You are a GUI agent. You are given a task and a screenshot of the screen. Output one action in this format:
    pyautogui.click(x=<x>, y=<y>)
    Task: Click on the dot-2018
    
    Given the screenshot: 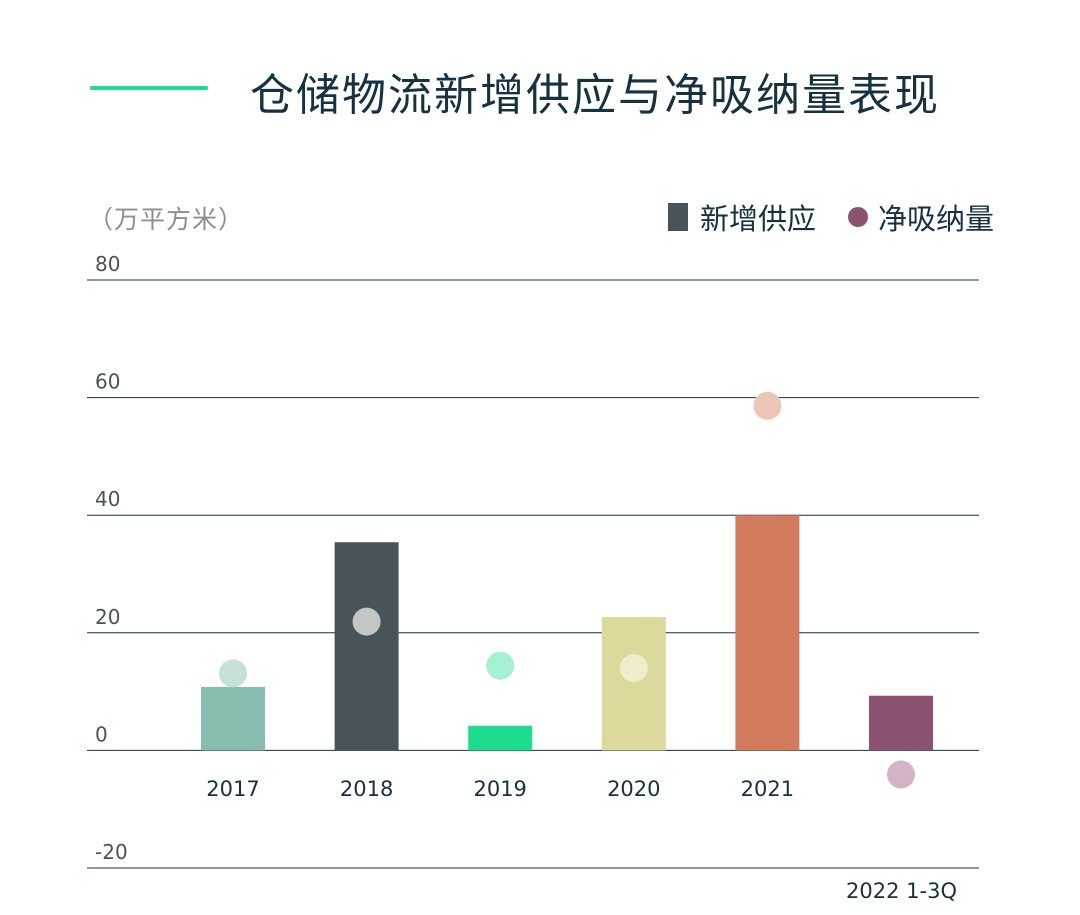 What is the action you would take?
    pyautogui.click(x=366, y=621)
    